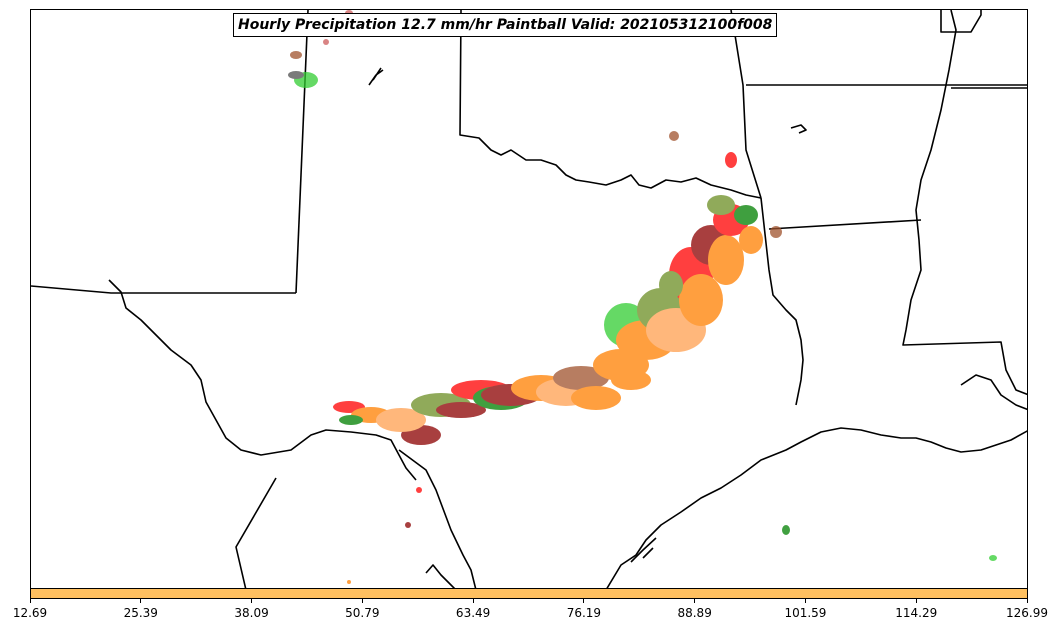 This screenshot has height=633, width=1062. I want to click on oklahoma-east, so click(746, 104).